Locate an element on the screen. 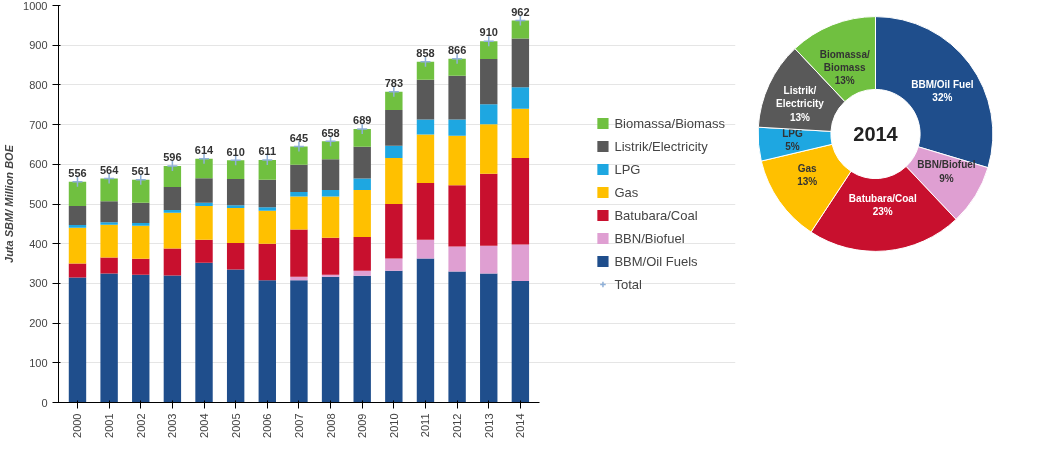 The width and height of the screenshot is (1048, 450). text: 2014 is located at coordinates (876, 134).